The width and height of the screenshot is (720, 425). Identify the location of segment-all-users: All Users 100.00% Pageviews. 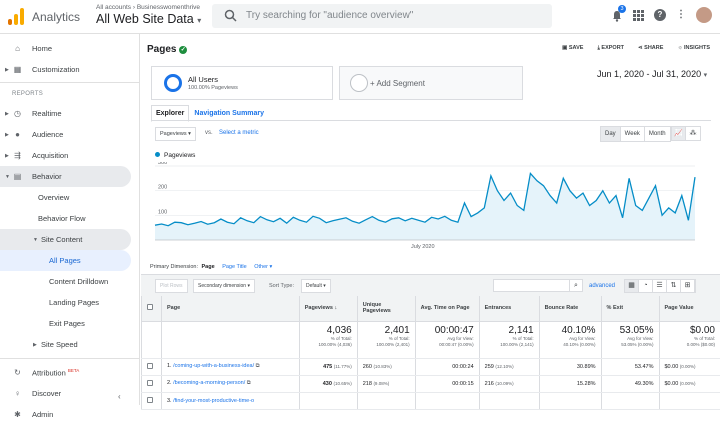
(242, 83).